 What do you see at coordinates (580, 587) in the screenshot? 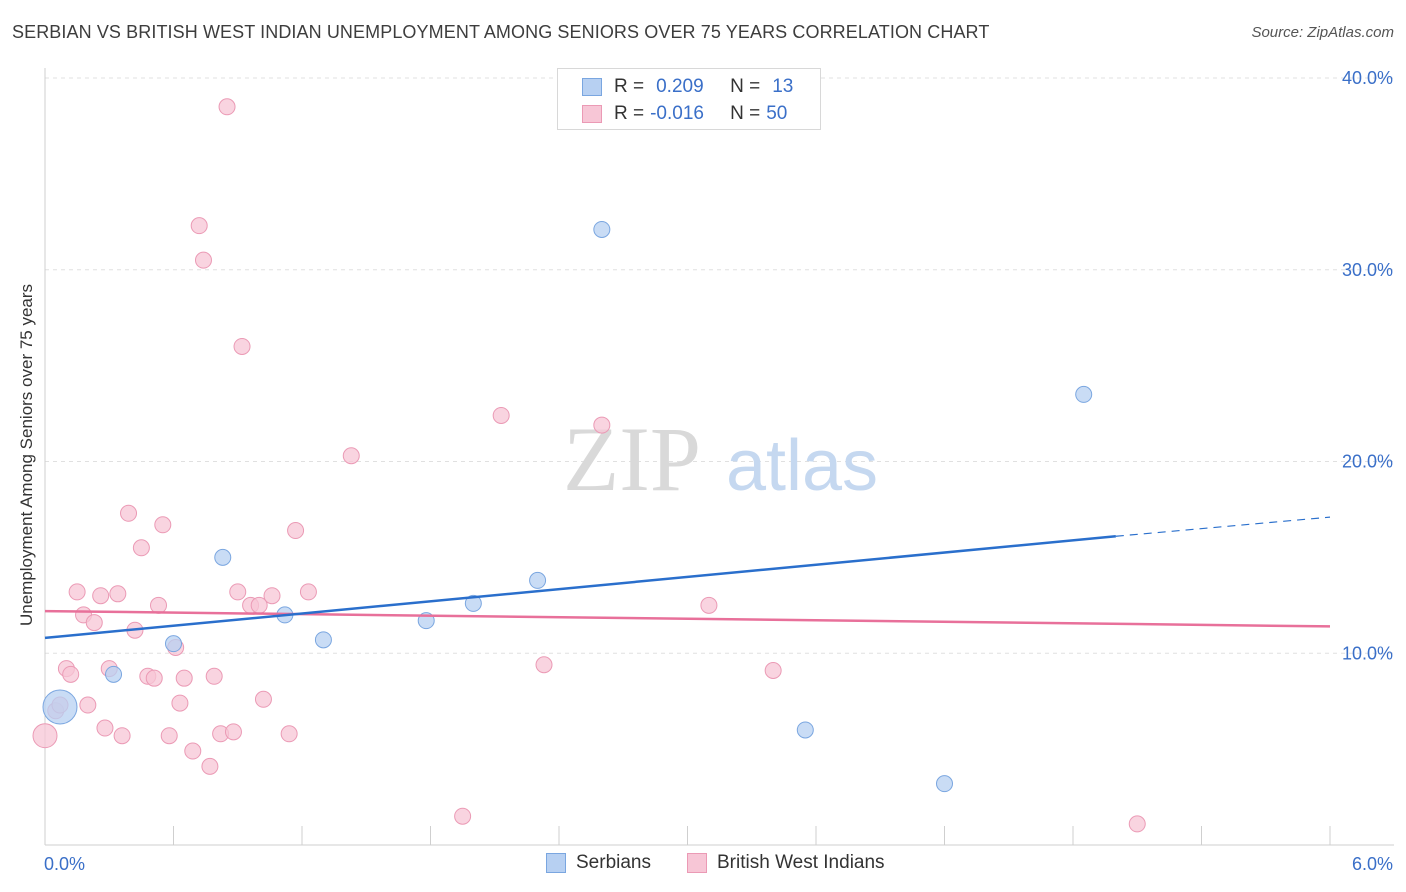
I see `serbians-trend-line` at bounding box center [580, 587].